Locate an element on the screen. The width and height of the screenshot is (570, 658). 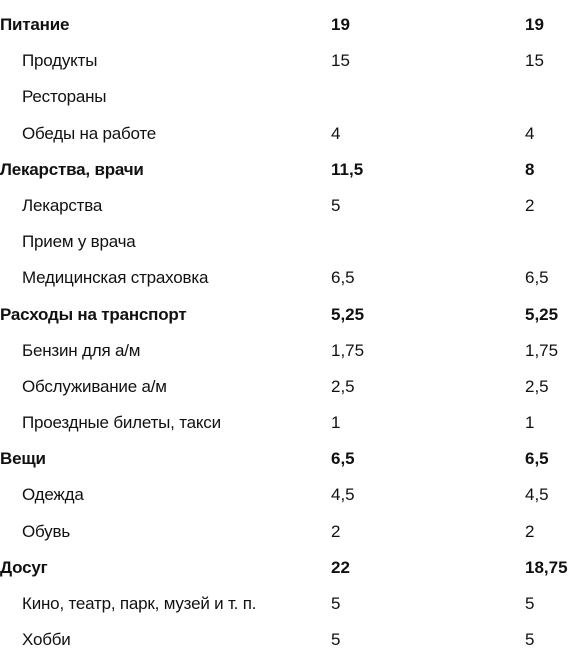
table-row: Обслуживание а/м 2,5 2,5 is located at coordinates (285, 387).